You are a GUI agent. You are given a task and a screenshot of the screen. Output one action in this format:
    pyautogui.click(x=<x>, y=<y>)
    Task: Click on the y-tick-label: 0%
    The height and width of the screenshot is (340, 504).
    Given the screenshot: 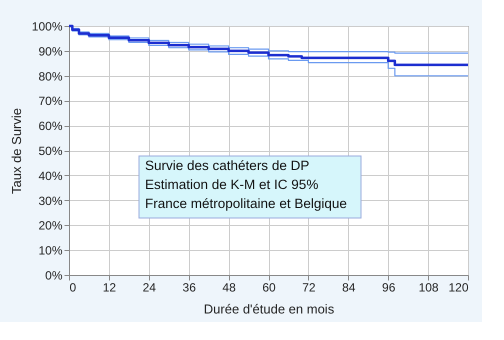 What is the action you would take?
    pyautogui.click(x=54, y=275)
    